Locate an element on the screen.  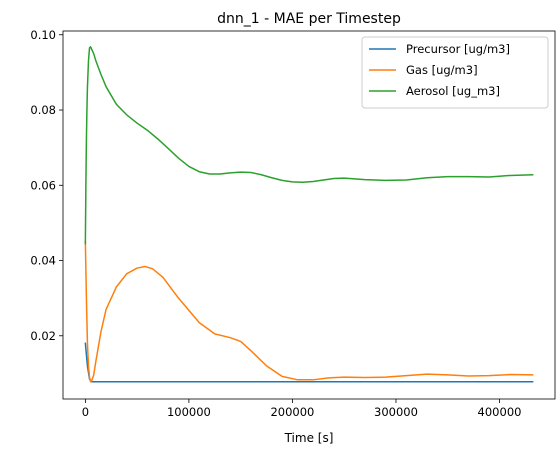
y-tick-label: 0.04 is located at coordinates (43, 261).